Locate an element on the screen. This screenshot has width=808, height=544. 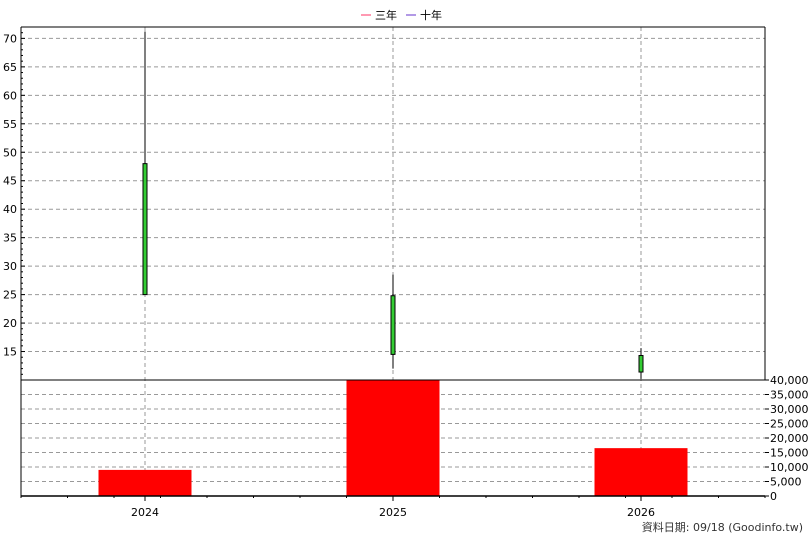
volume-tick-label: 25,000 is located at coordinates (789, 424).